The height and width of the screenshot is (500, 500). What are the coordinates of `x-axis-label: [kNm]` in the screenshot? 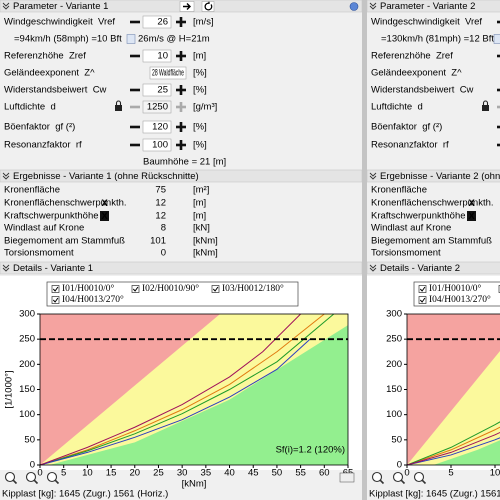 It's located at (194, 484).